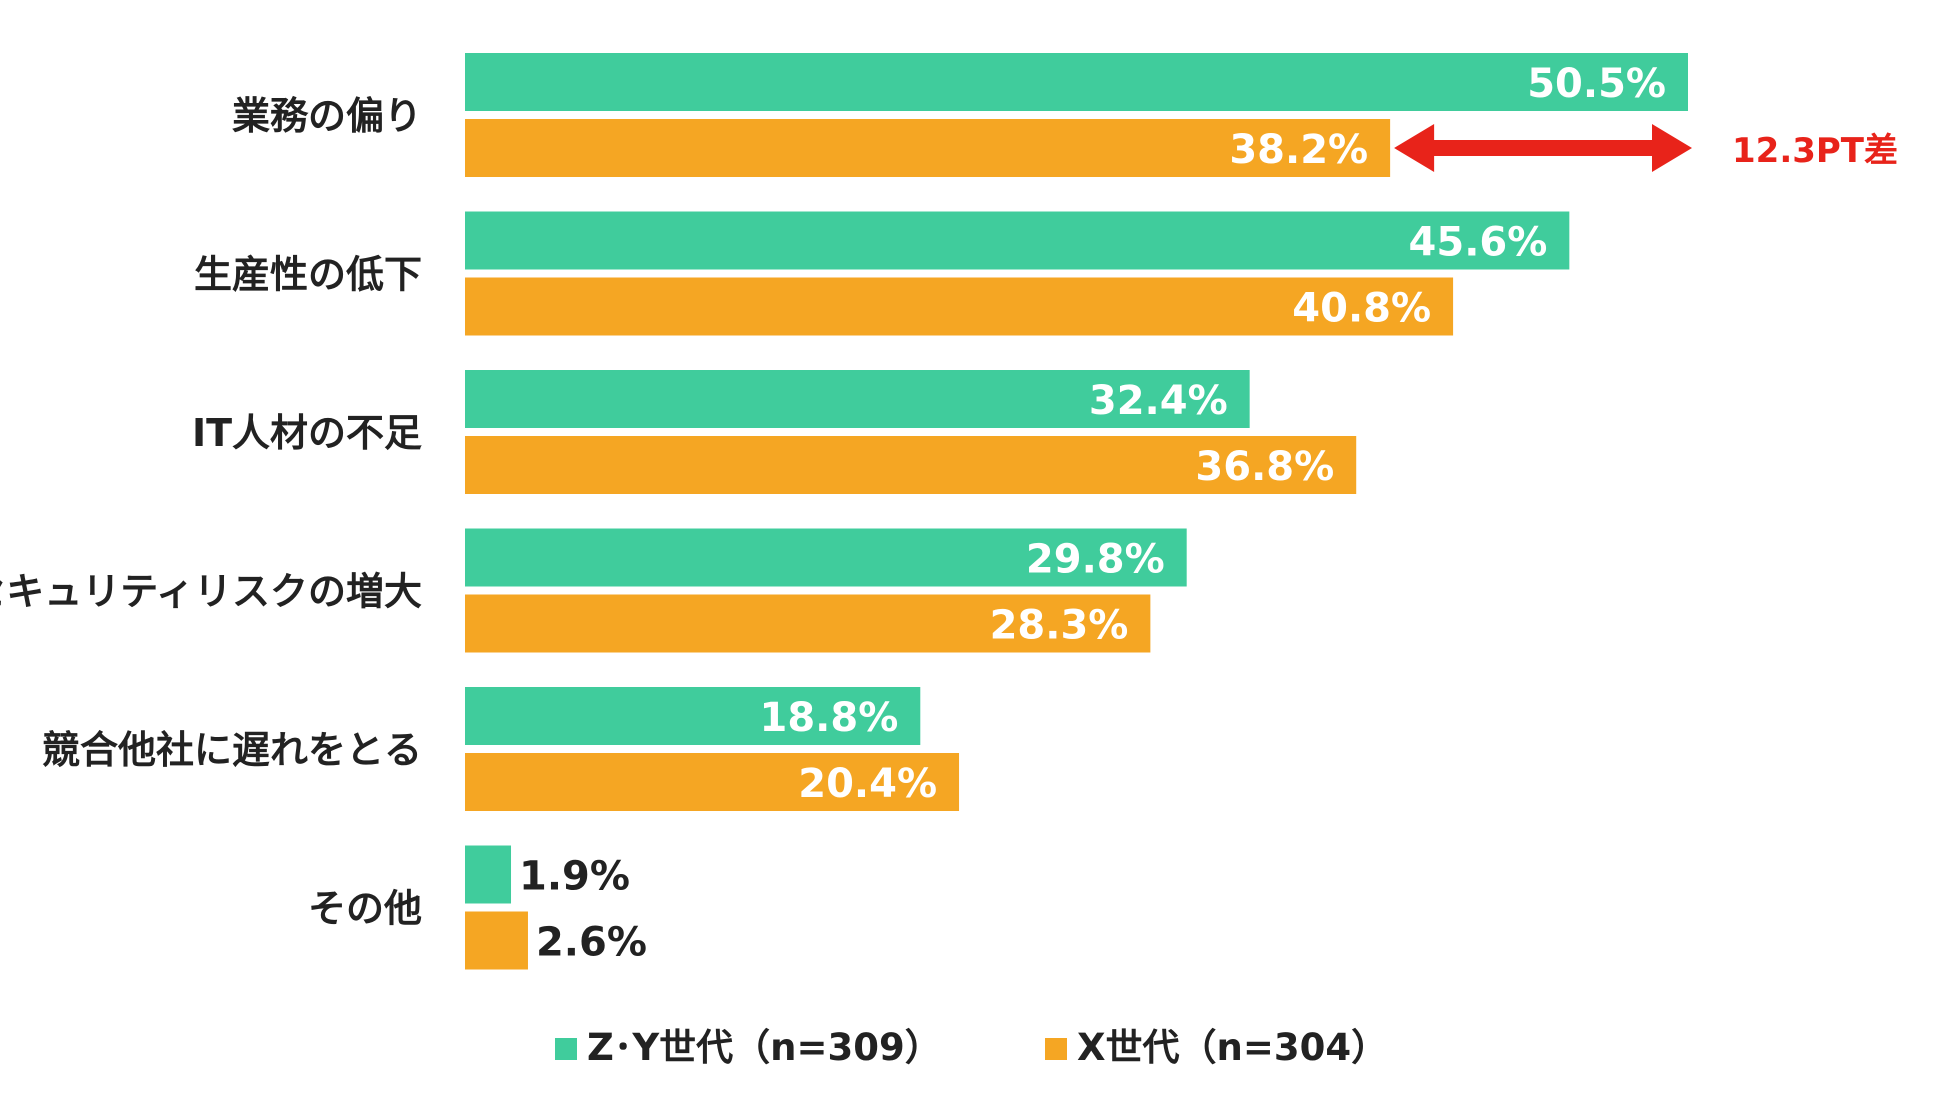 This screenshot has width=1950, height=1116. What do you see at coordinates (1059, 626) in the screenshot?
I see `data-label: 28.3%` at bounding box center [1059, 626].